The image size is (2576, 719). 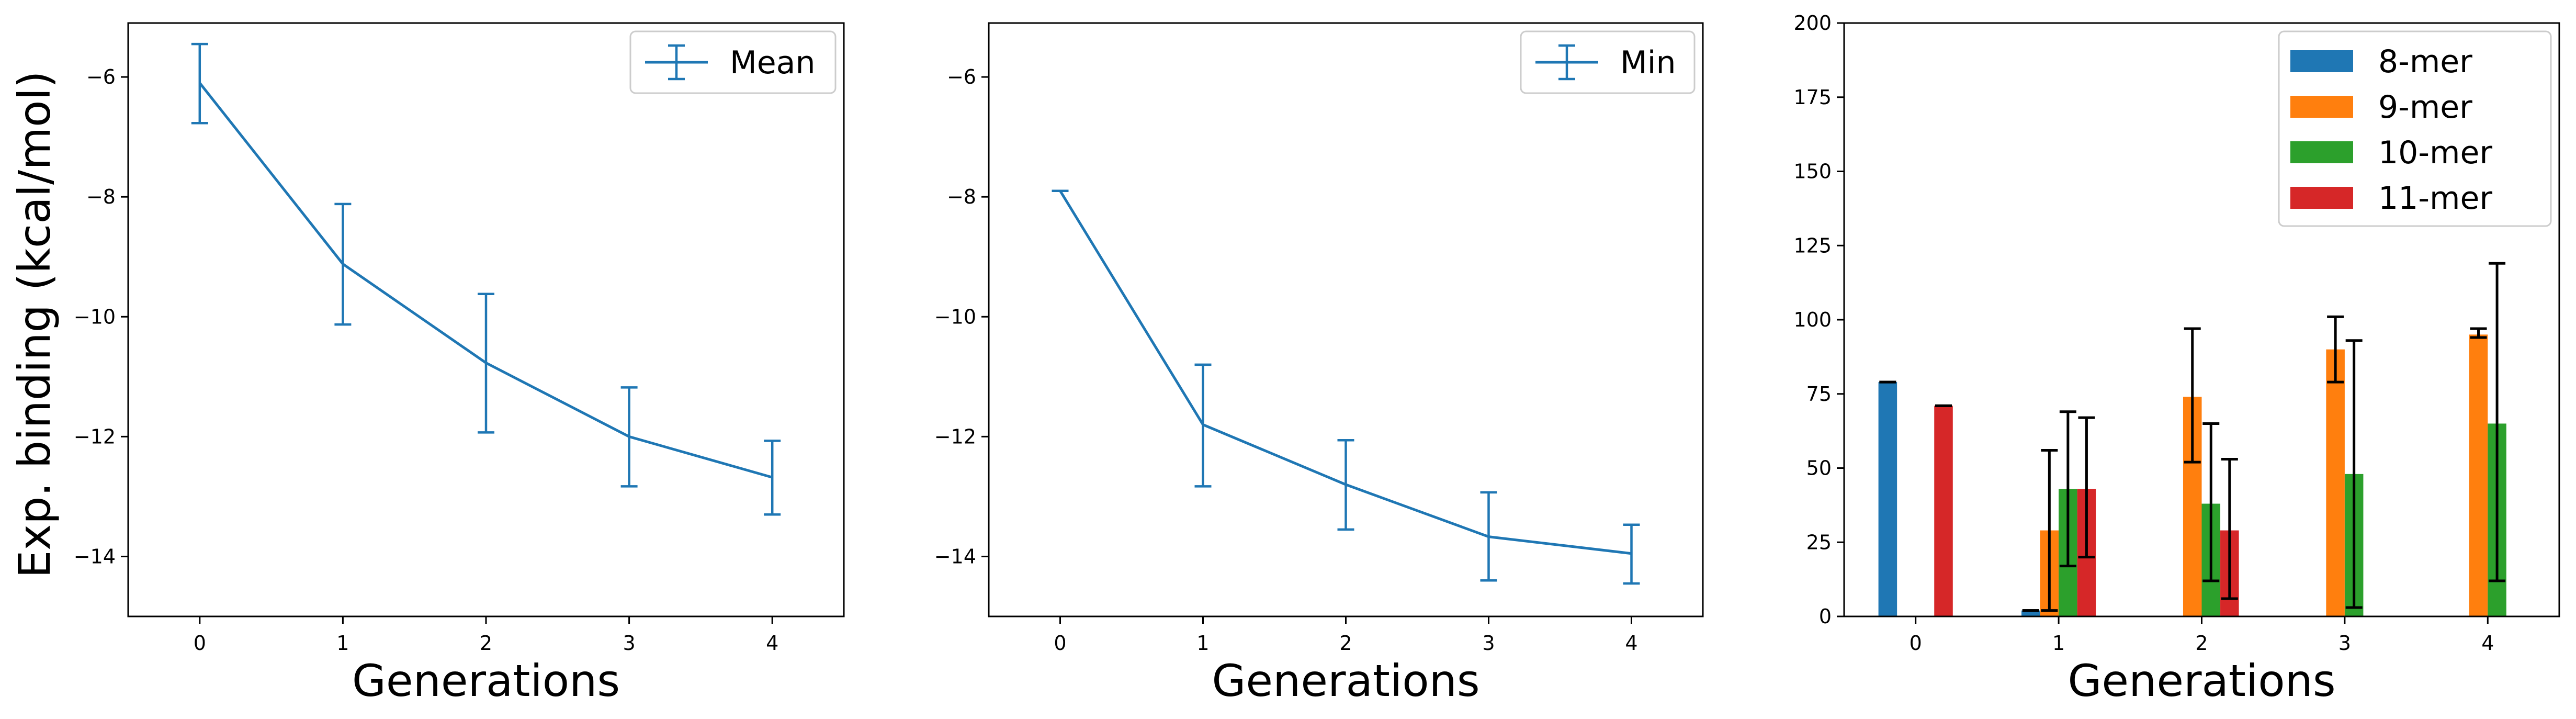 What do you see at coordinates (773, 62) in the screenshot?
I see `legend-label: Mean` at bounding box center [773, 62].